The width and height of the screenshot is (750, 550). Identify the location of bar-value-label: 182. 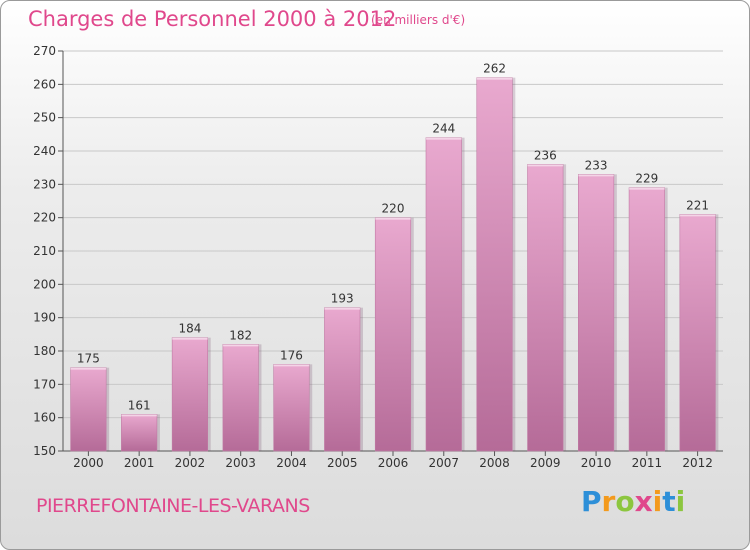
(240, 335).